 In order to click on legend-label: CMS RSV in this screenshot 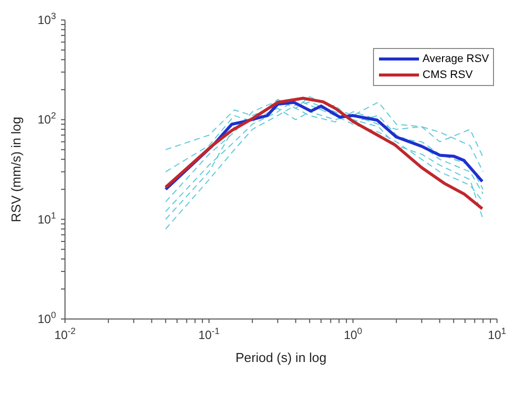, I will do `click(447, 75)`.